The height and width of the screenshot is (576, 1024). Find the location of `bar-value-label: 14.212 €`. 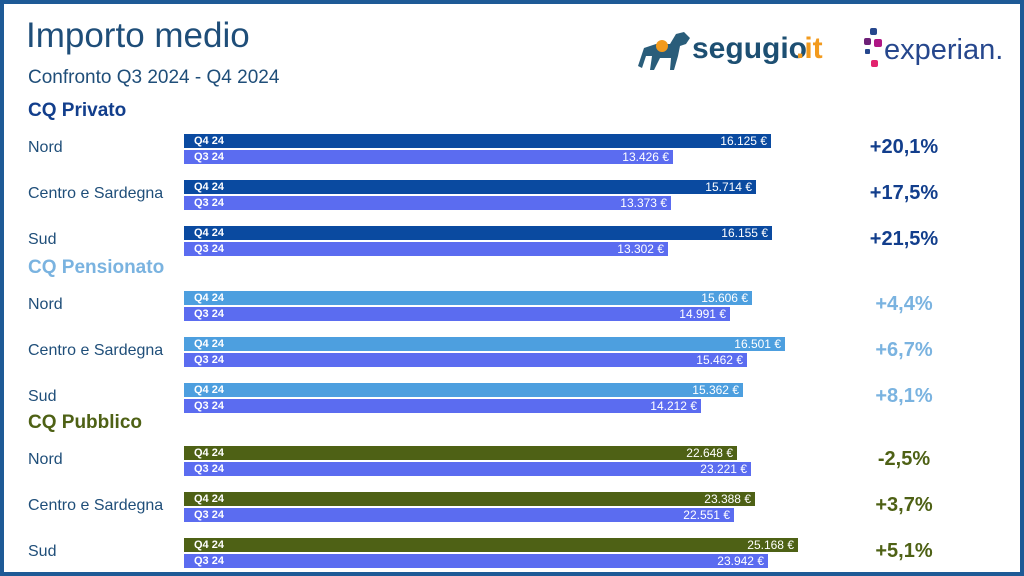

bar-value-label: 14.212 € is located at coordinates (673, 406).